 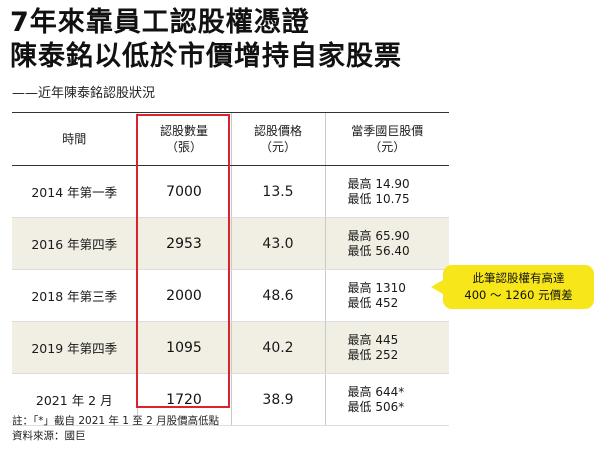 I want to click on header-exercise-price: 認股價格 （元）, so click(x=277, y=139).